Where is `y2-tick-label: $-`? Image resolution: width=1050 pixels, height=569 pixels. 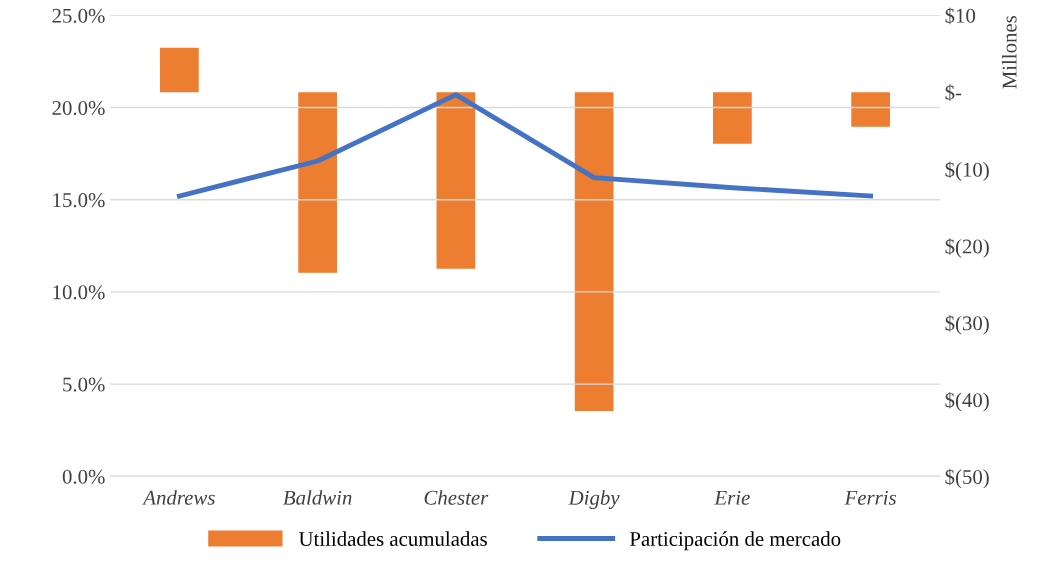 y2-tick-label: $- is located at coordinates (953, 92).